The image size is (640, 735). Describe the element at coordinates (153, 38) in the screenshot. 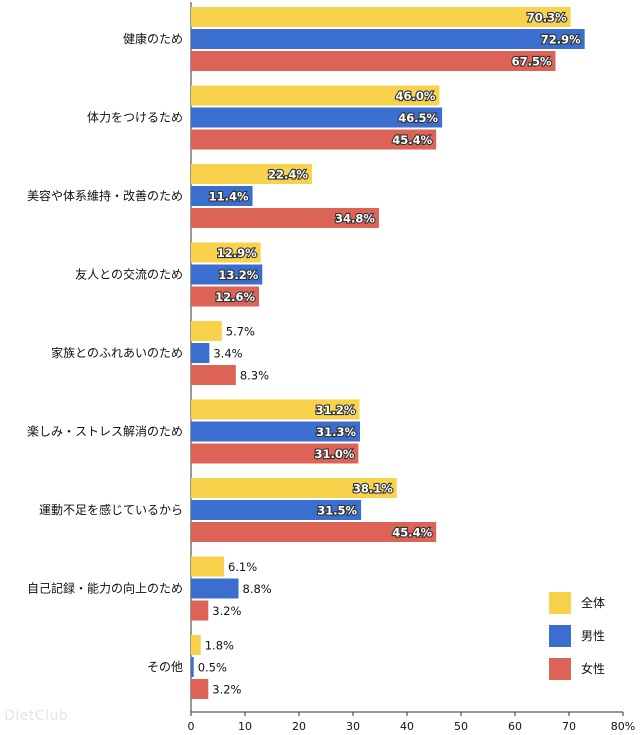

I see `category-label: 健康のため` at that location.